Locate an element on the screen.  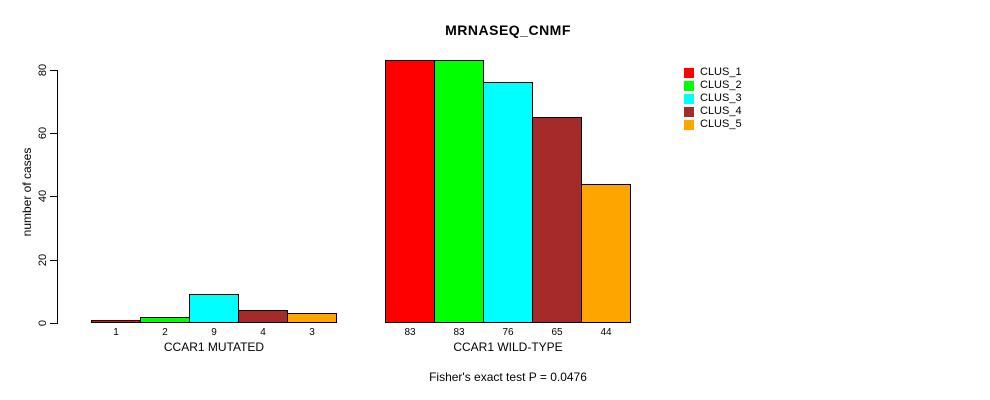
annotation-text: Fisher's exact test P = 0.0476 is located at coordinates (508, 377).